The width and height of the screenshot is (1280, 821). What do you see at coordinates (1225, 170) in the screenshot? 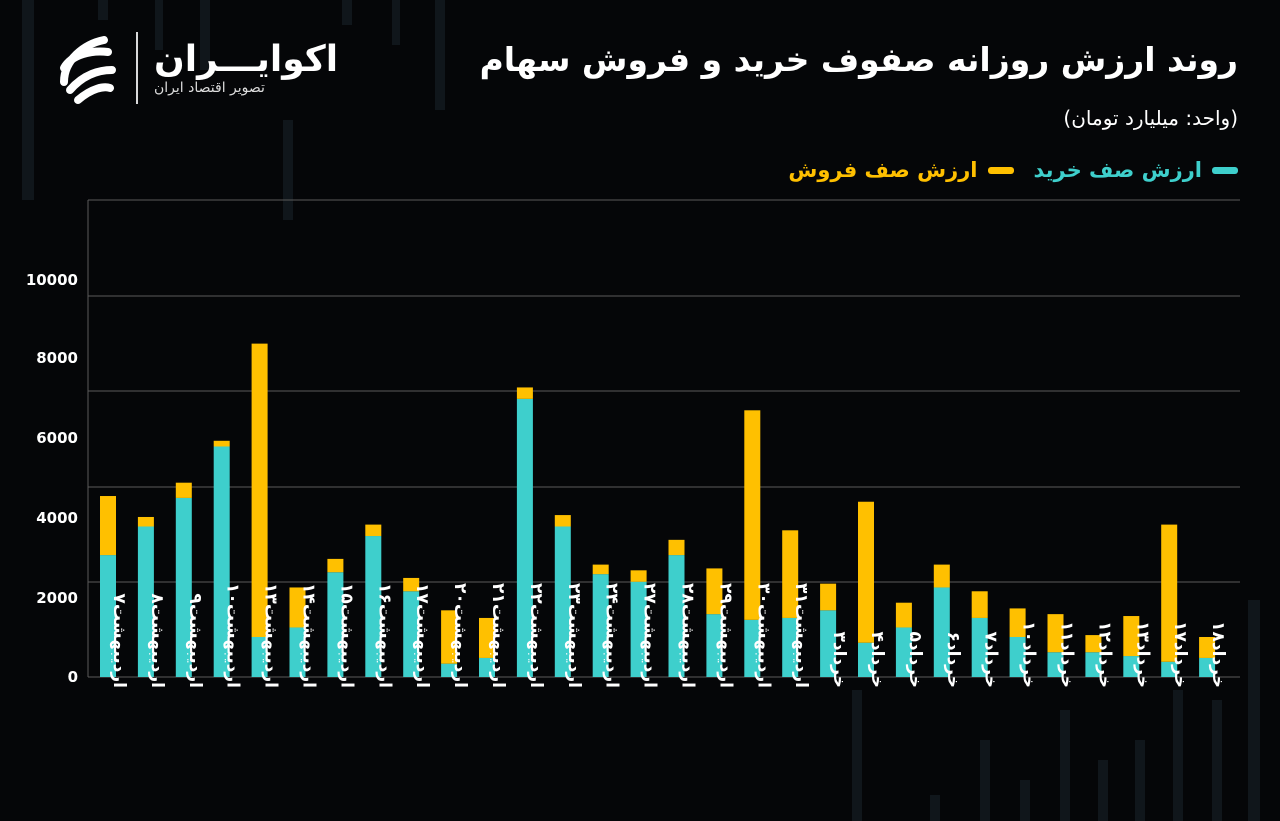
I see `legend-swatch-buy` at bounding box center [1225, 170].